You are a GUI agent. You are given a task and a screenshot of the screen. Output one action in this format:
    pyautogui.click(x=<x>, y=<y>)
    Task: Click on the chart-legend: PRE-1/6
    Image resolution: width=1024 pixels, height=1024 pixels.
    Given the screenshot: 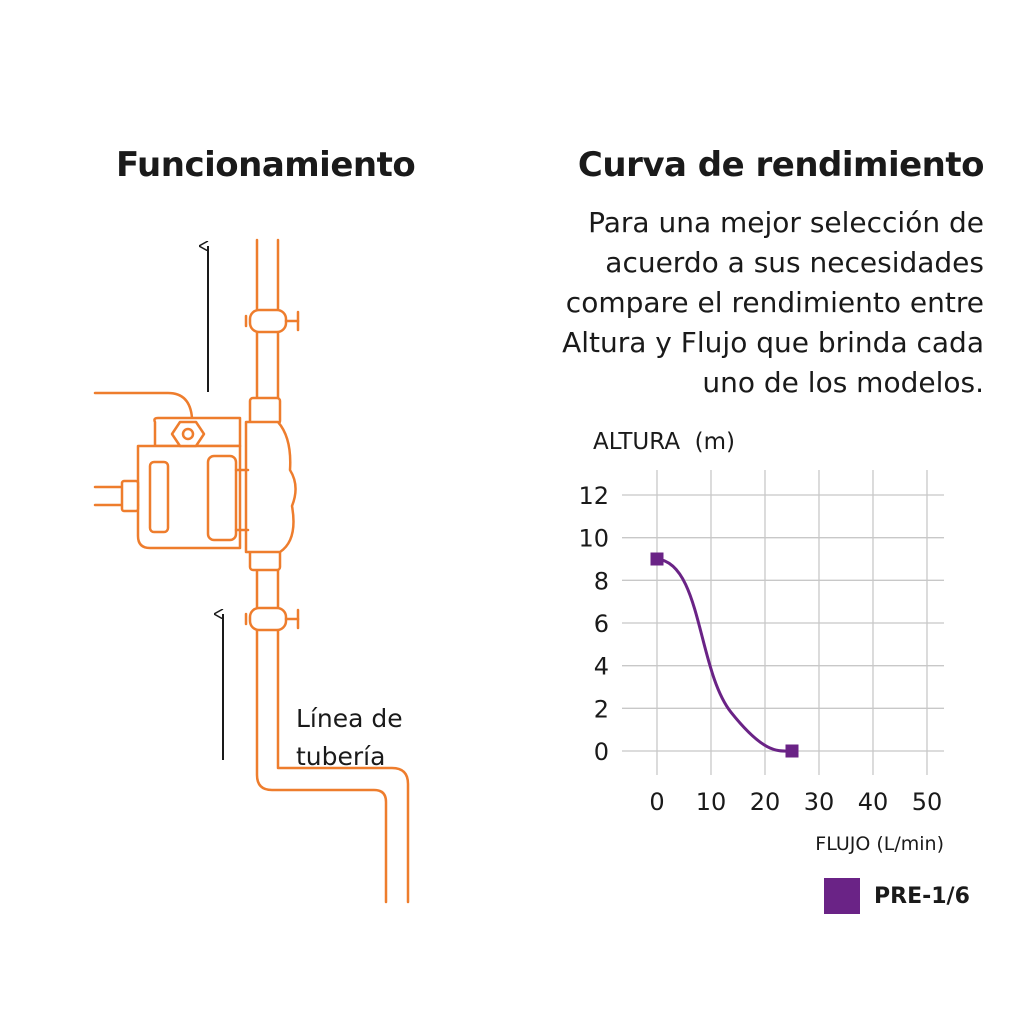 What is the action you would take?
    pyautogui.click(x=897, y=896)
    